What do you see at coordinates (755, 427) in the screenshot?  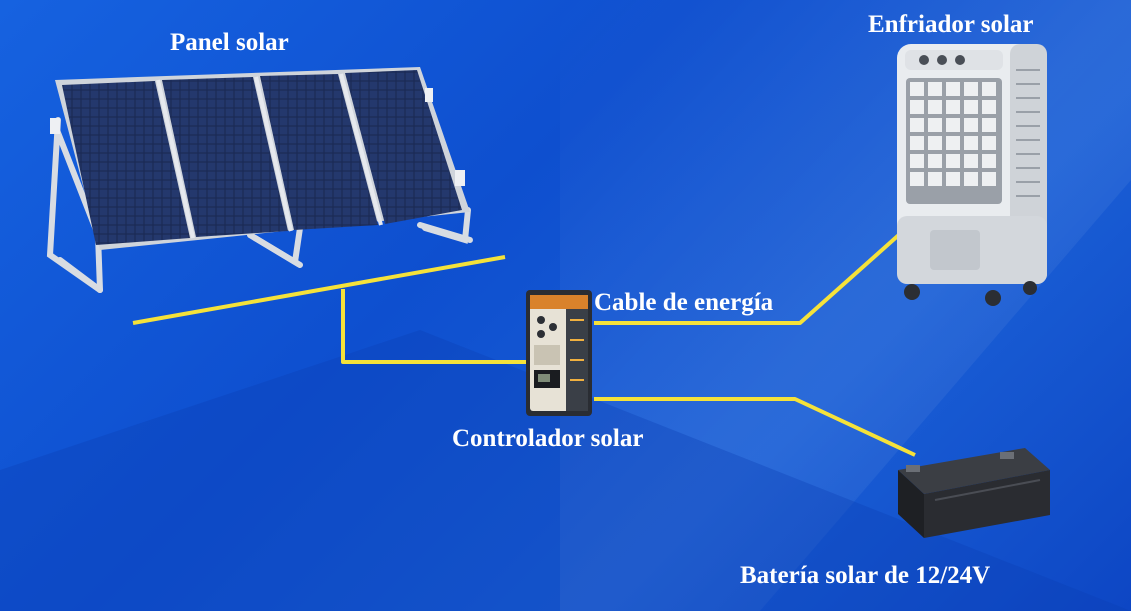 I see `controller-to-battery-wire` at bounding box center [755, 427].